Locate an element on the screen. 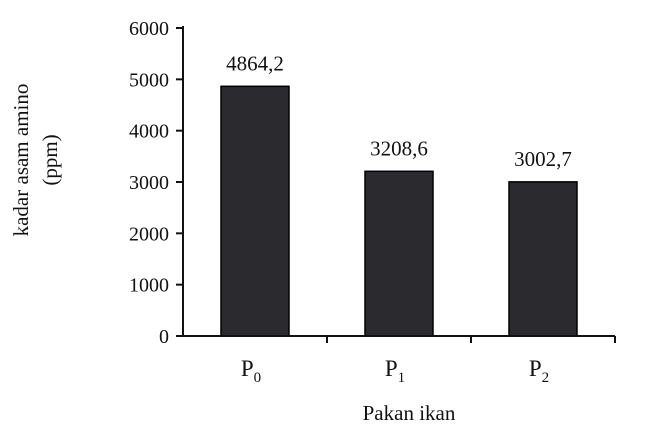 The width and height of the screenshot is (645, 430). y-tick-label: 2000 is located at coordinates (149, 234).